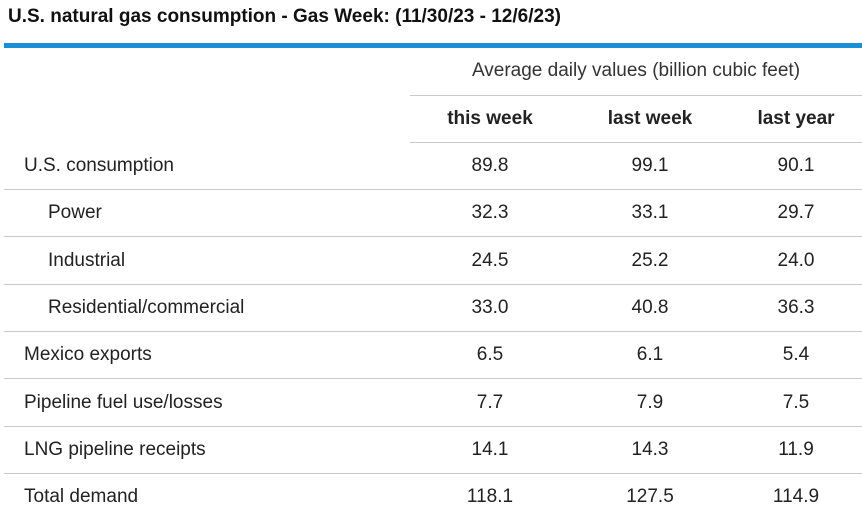 The width and height of the screenshot is (862, 521). What do you see at coordinates (796, 307) in the screenshot?
I see `table-cell: 36.3` at bounding box center [796, 307].